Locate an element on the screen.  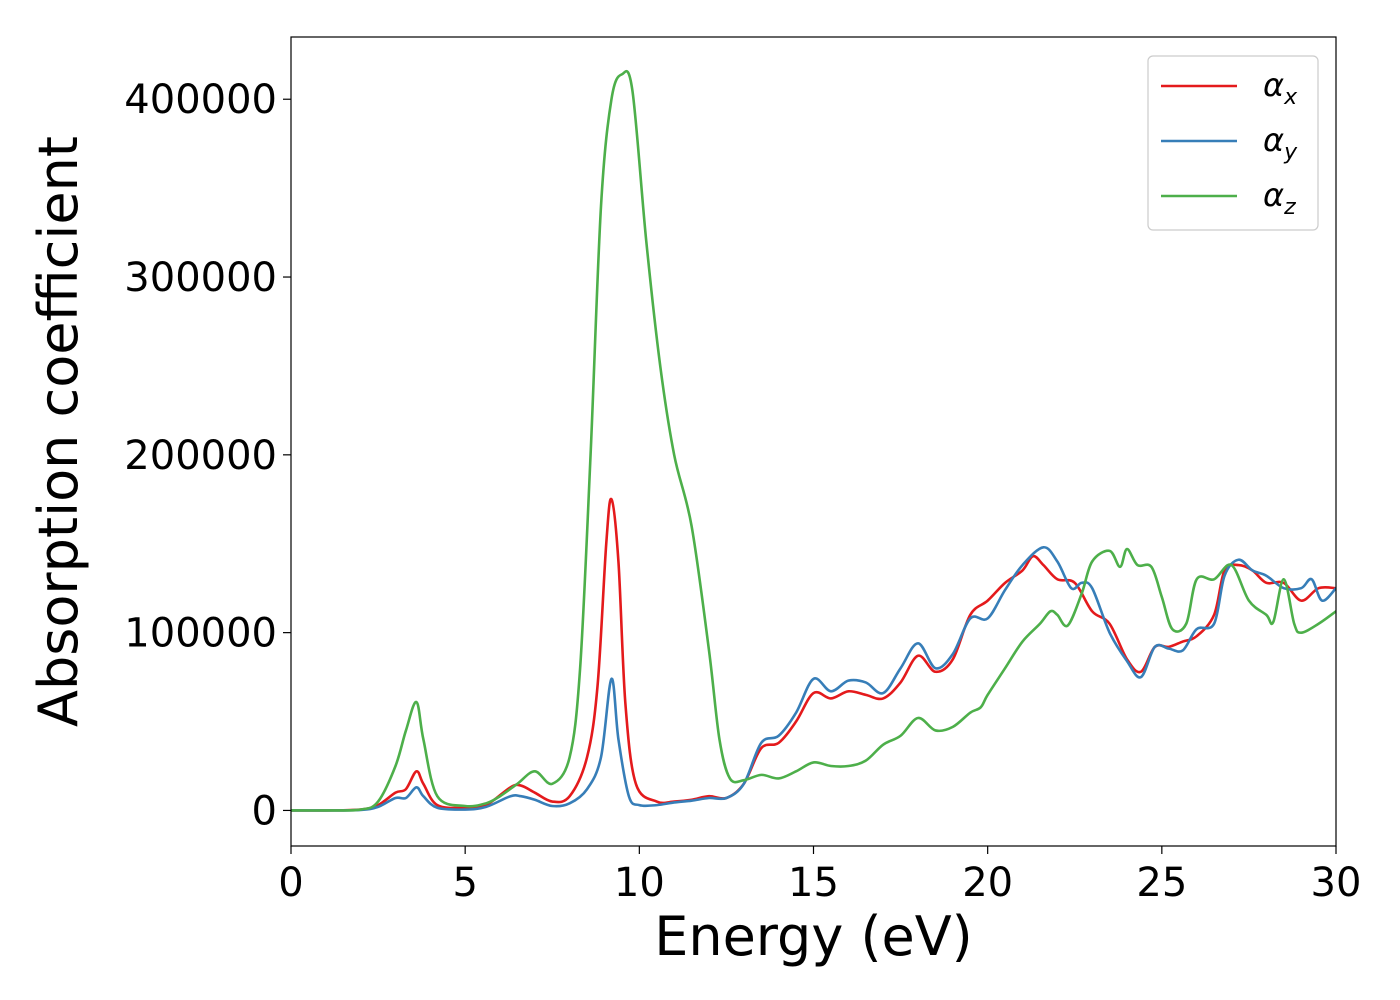
y-tick-label: 200000 is located at coordinates (200, 456).